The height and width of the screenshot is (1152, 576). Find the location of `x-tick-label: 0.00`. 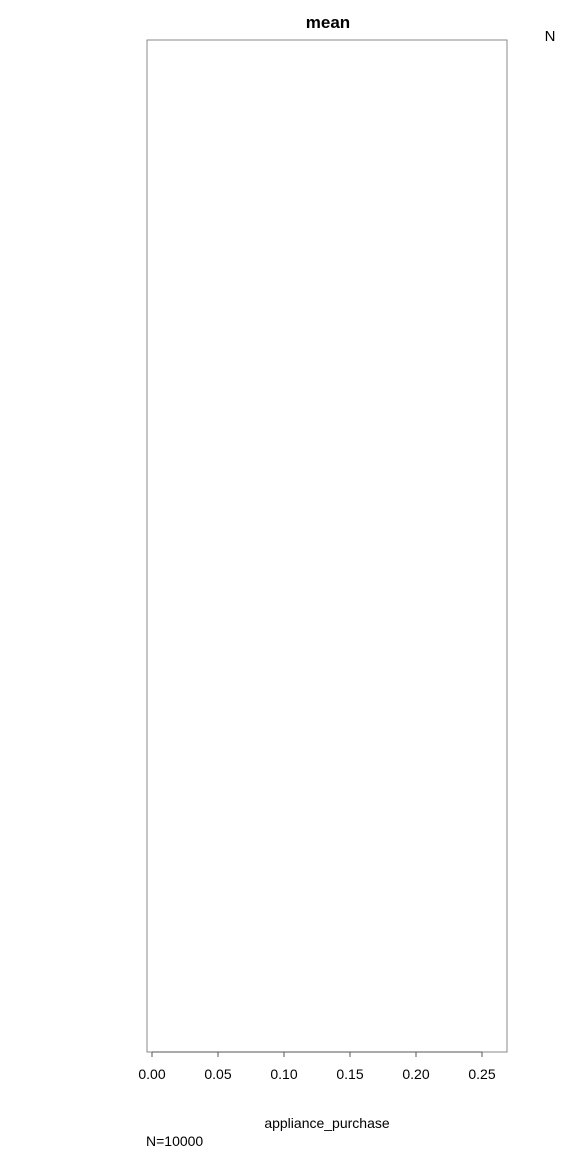

x-tick-label: 0.00 is located at coordinates (151, 1074).